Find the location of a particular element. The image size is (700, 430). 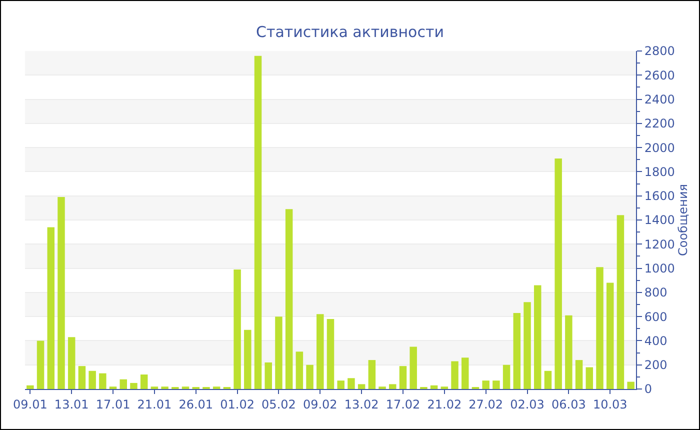

y-tick-label: 1800 is located at coordinates (659, 171).